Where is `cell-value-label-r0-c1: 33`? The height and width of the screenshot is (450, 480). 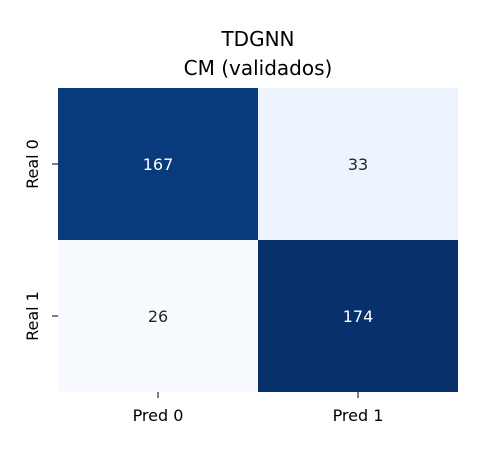 cell-value-label-r0-c1: 33 is located at coordinates (358, 164).